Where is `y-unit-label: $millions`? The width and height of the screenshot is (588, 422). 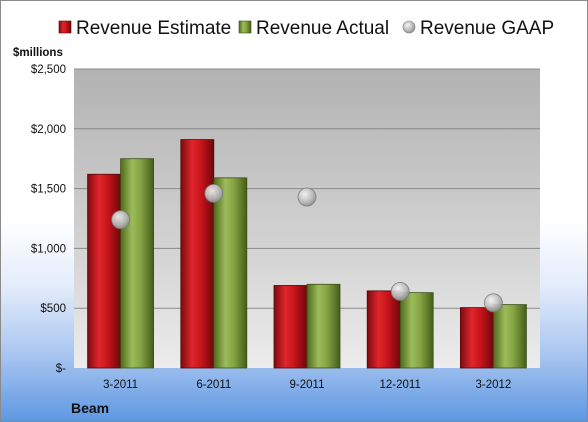
y-unit-label: $millions is located at coordinates (38, 53).